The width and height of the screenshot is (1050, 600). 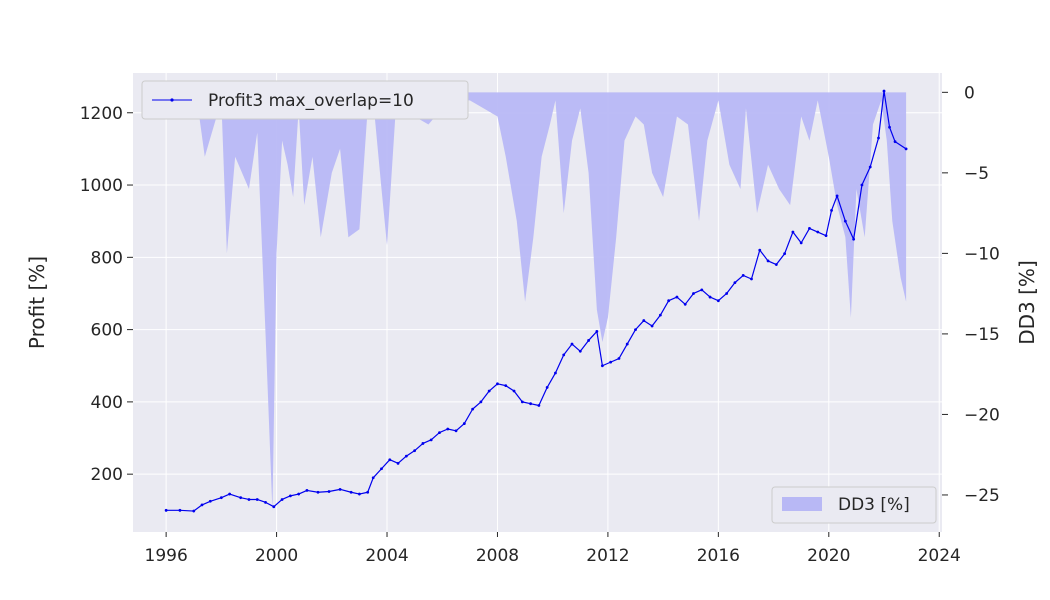 What do you see at coordinates (107, 475) in the screenshot?
I see `y-tick-label: 200` at bounding box center [107, 475].